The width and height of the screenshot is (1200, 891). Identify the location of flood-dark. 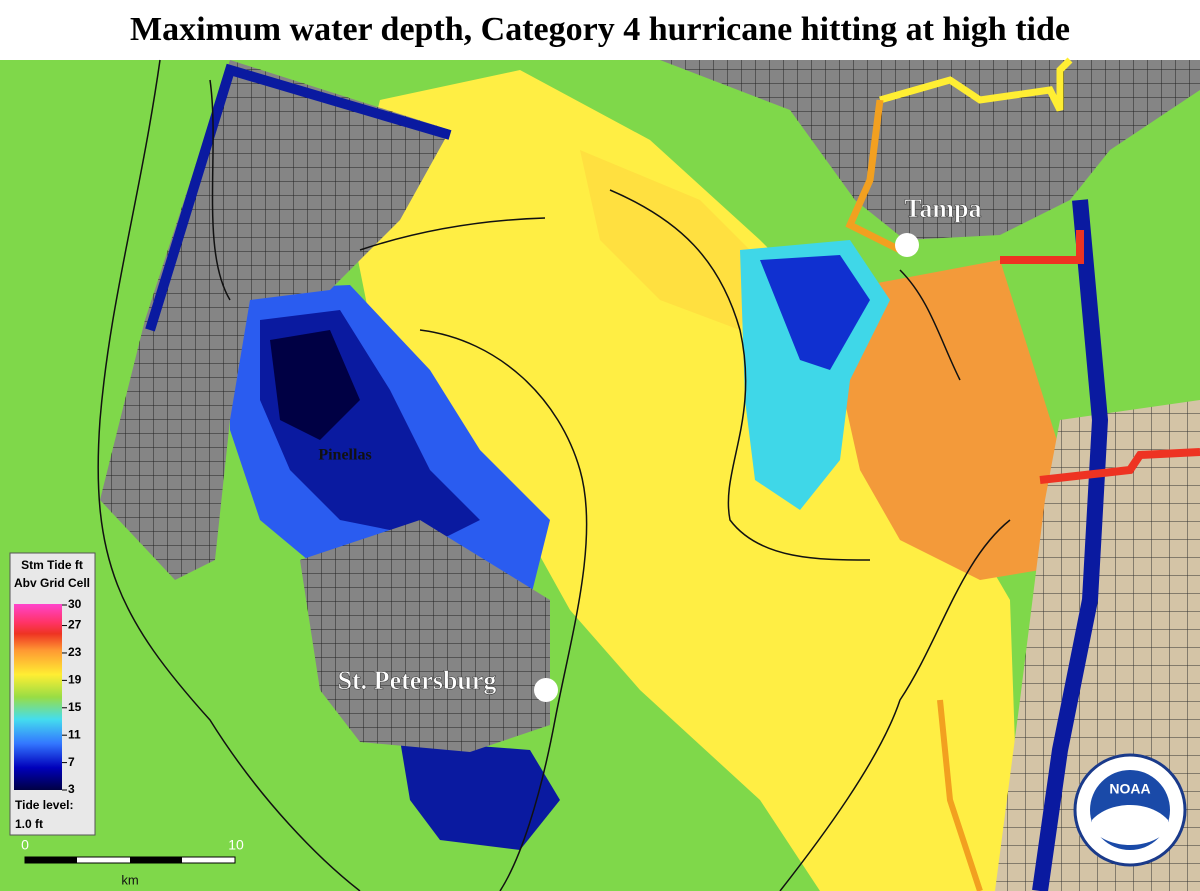
(480, 795).